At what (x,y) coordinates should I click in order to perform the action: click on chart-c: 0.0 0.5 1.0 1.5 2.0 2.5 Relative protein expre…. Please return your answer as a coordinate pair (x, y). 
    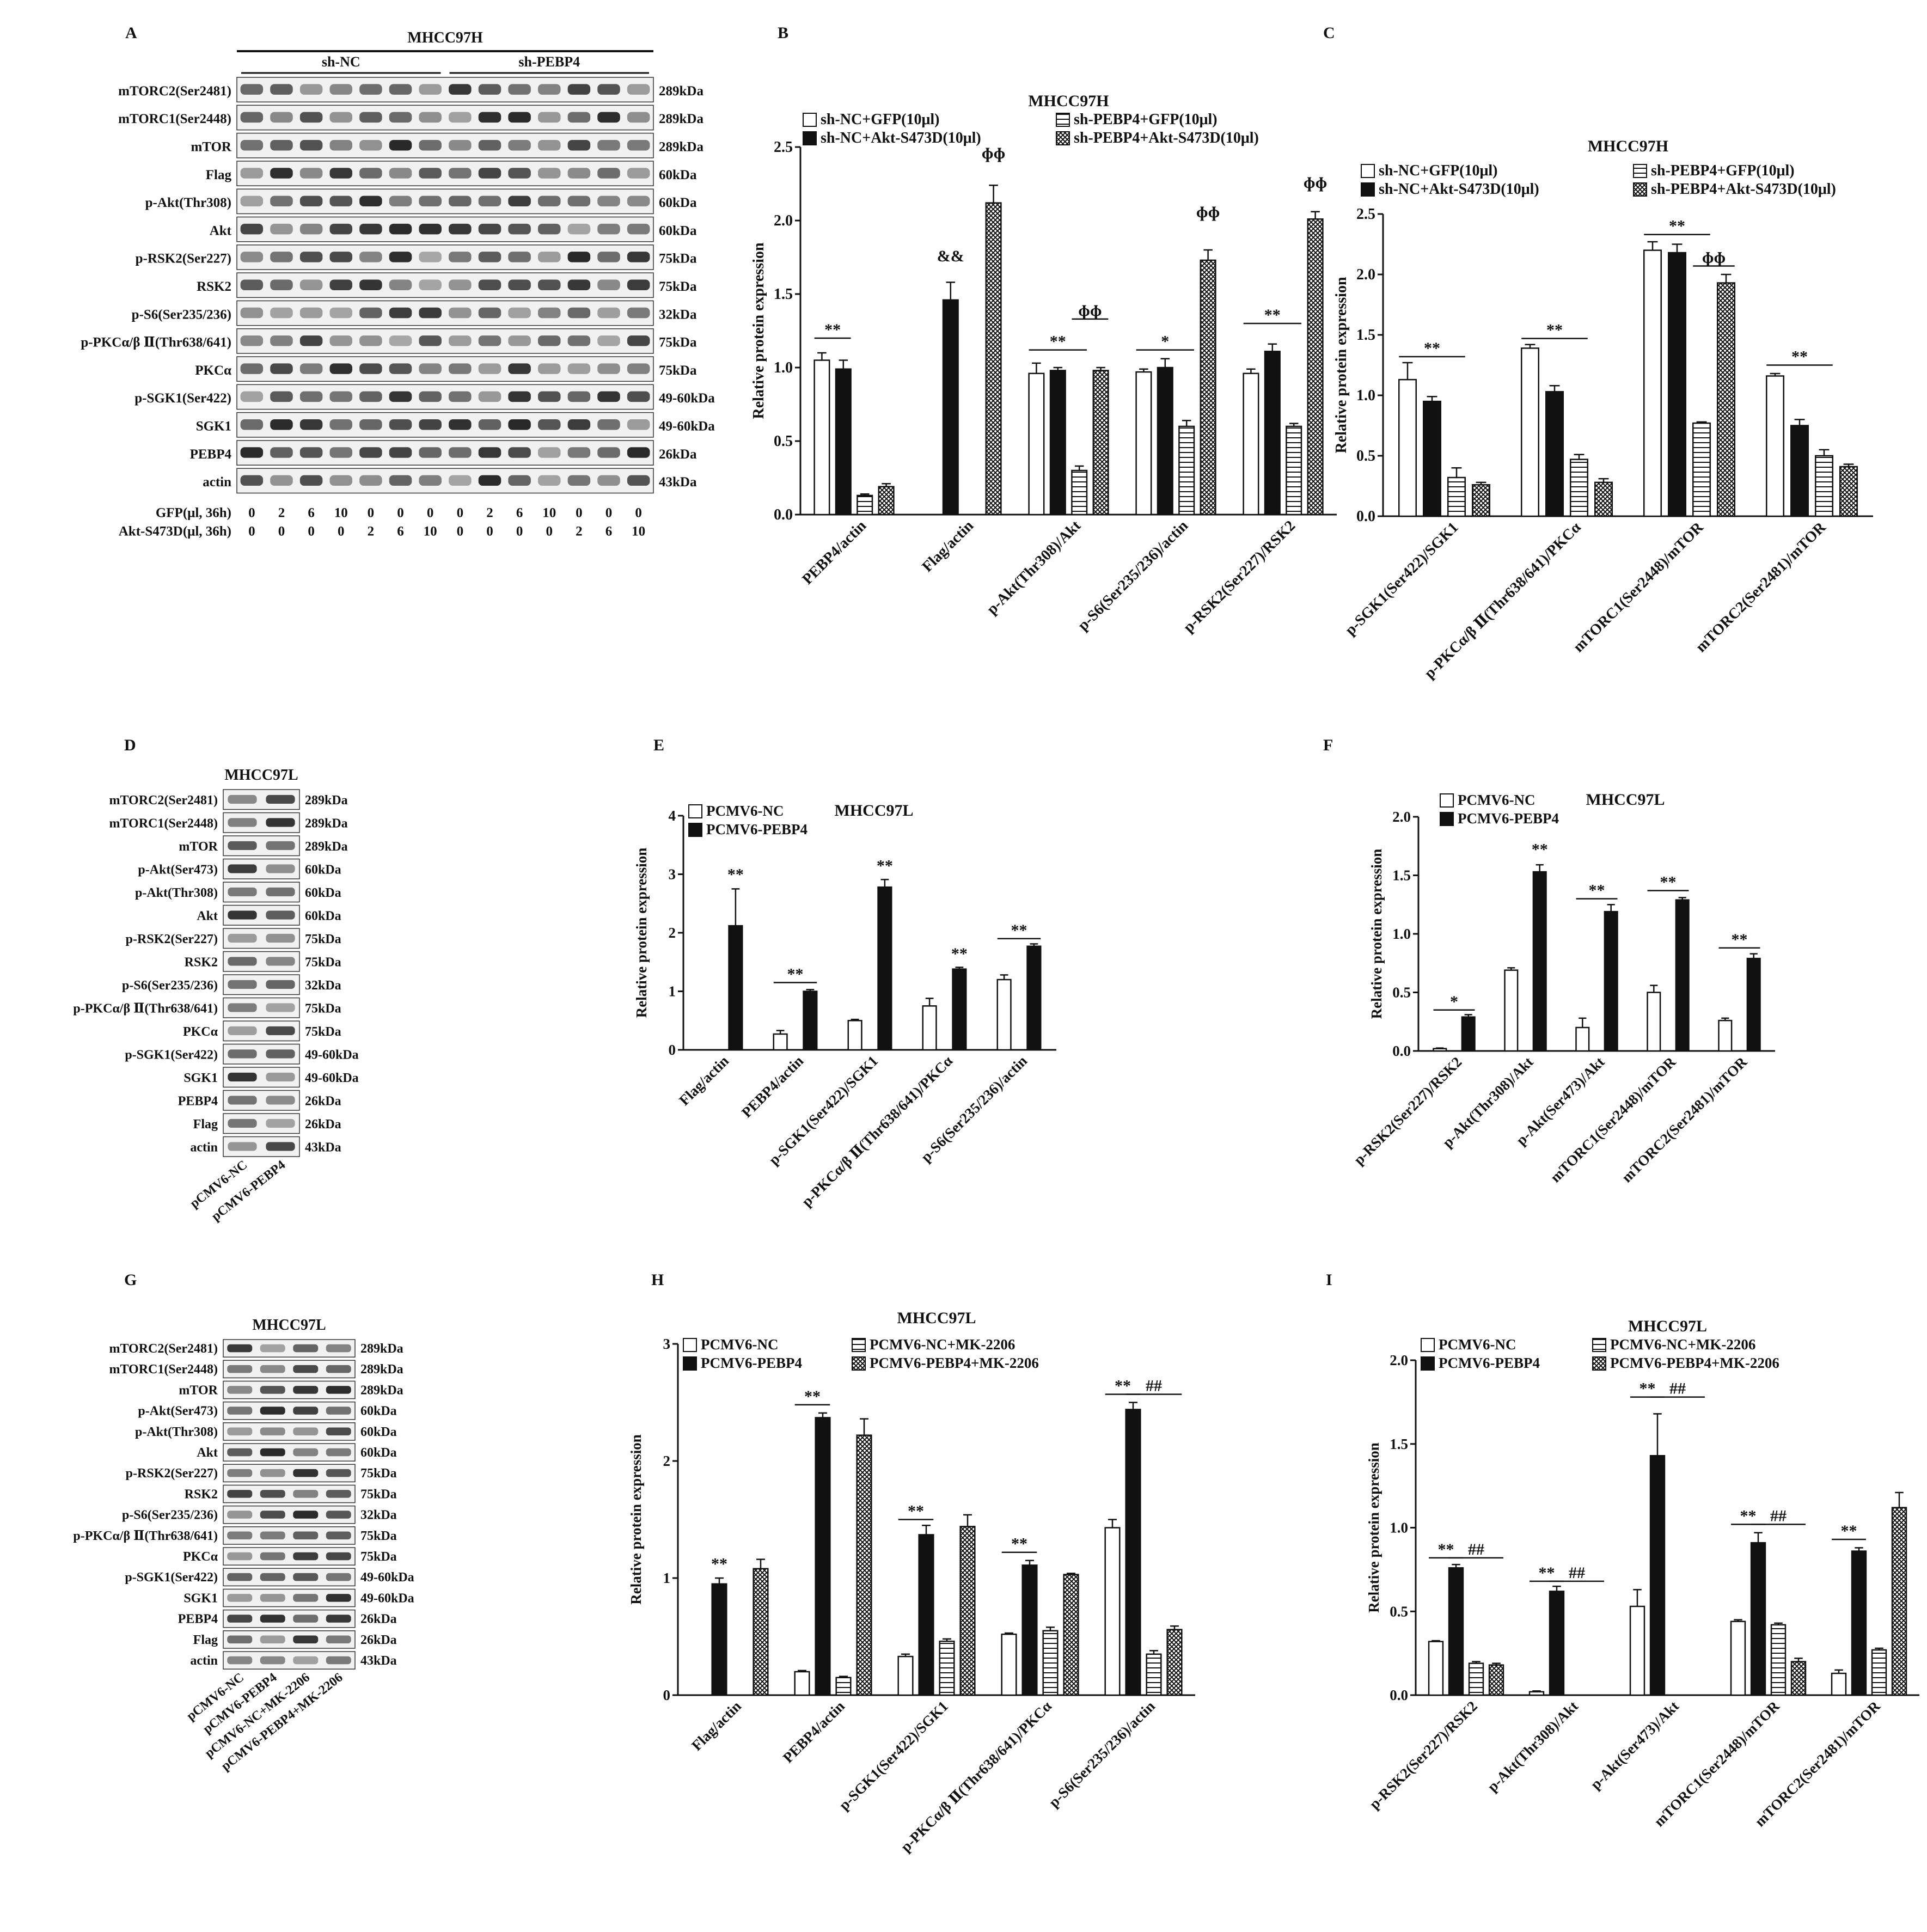
    Looking at the image, I should click on (1603, 410).